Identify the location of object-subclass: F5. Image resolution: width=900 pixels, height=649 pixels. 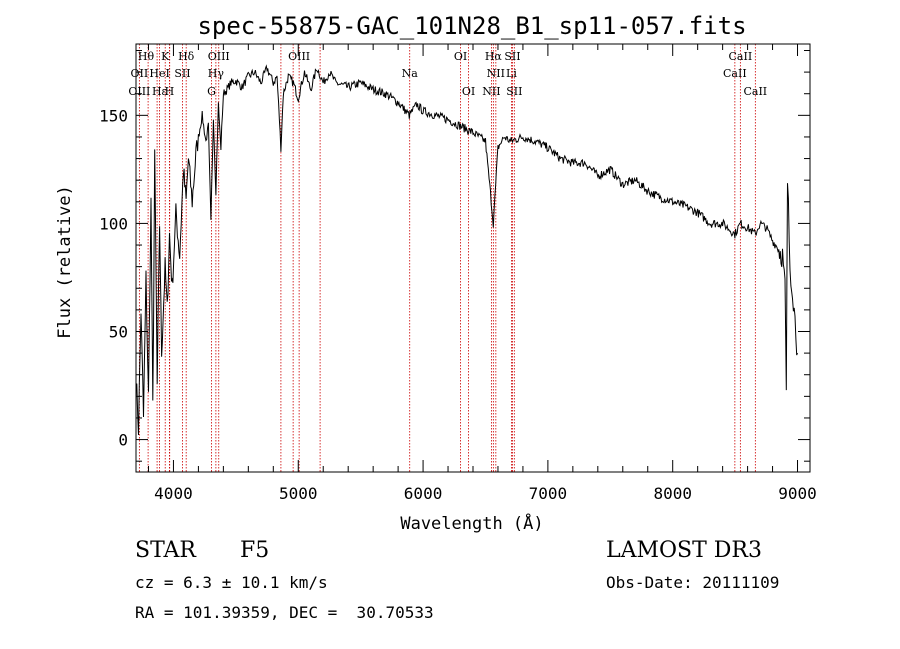
(255, 550).